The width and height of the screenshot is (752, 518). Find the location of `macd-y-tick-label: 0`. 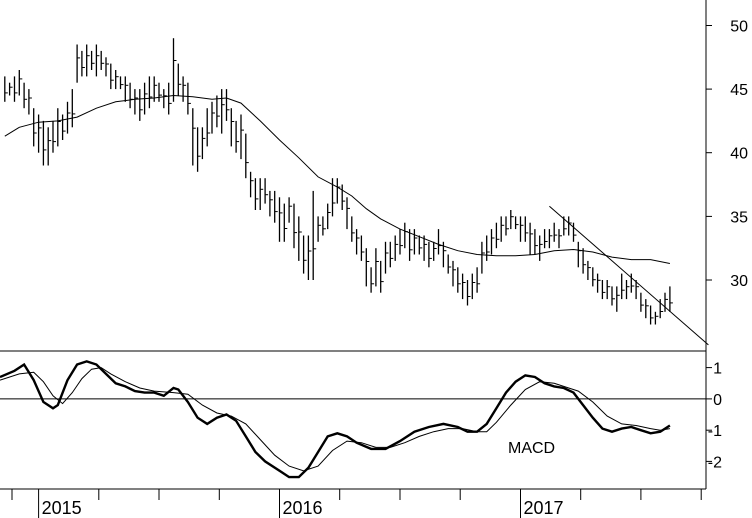

macd-y-tick-label: 0 is located at coordinates (717, 400).